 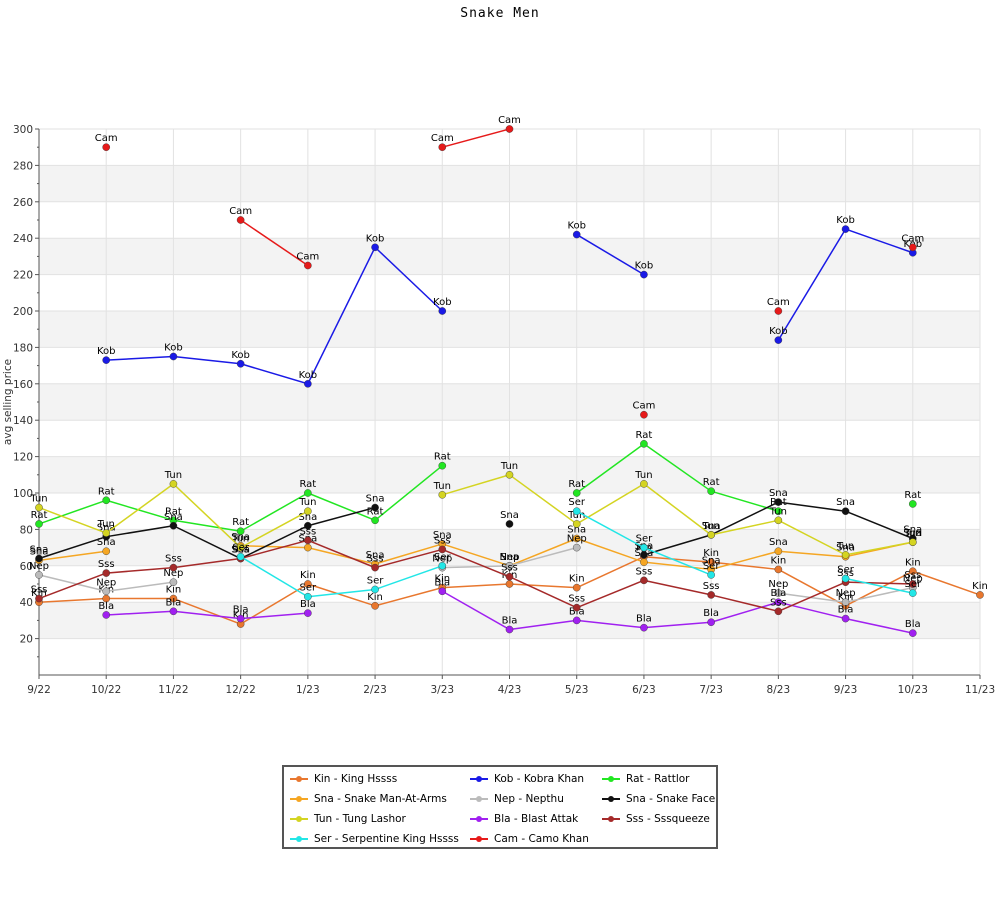 What do you see at coordinates (23, 239) in the screenshot?
I see `y-tick-label: 240` at bounding box center [23, 239].